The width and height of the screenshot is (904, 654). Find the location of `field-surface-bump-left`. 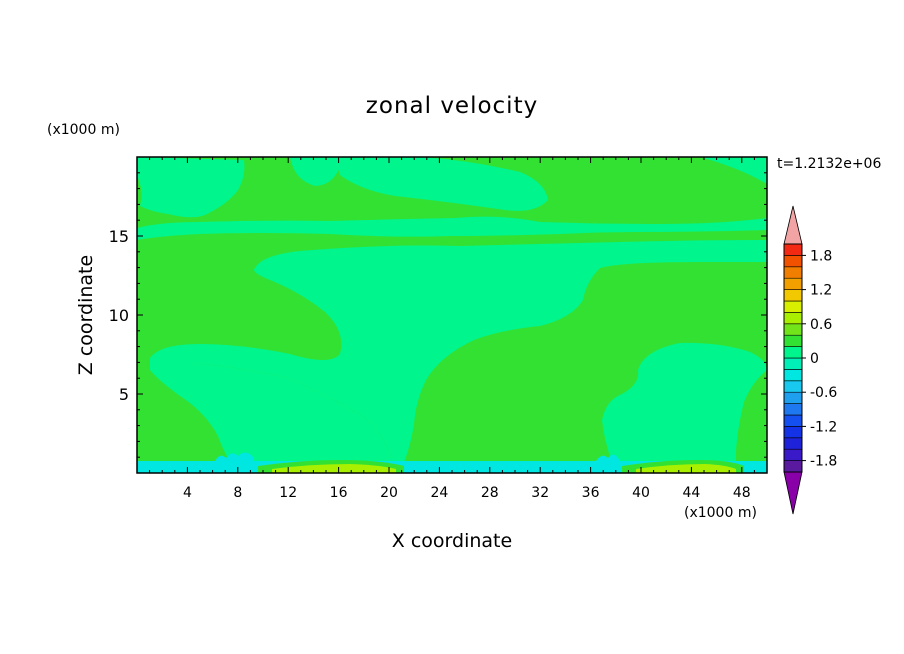

field-surface-bump-left is located at coordinates (234, 456).